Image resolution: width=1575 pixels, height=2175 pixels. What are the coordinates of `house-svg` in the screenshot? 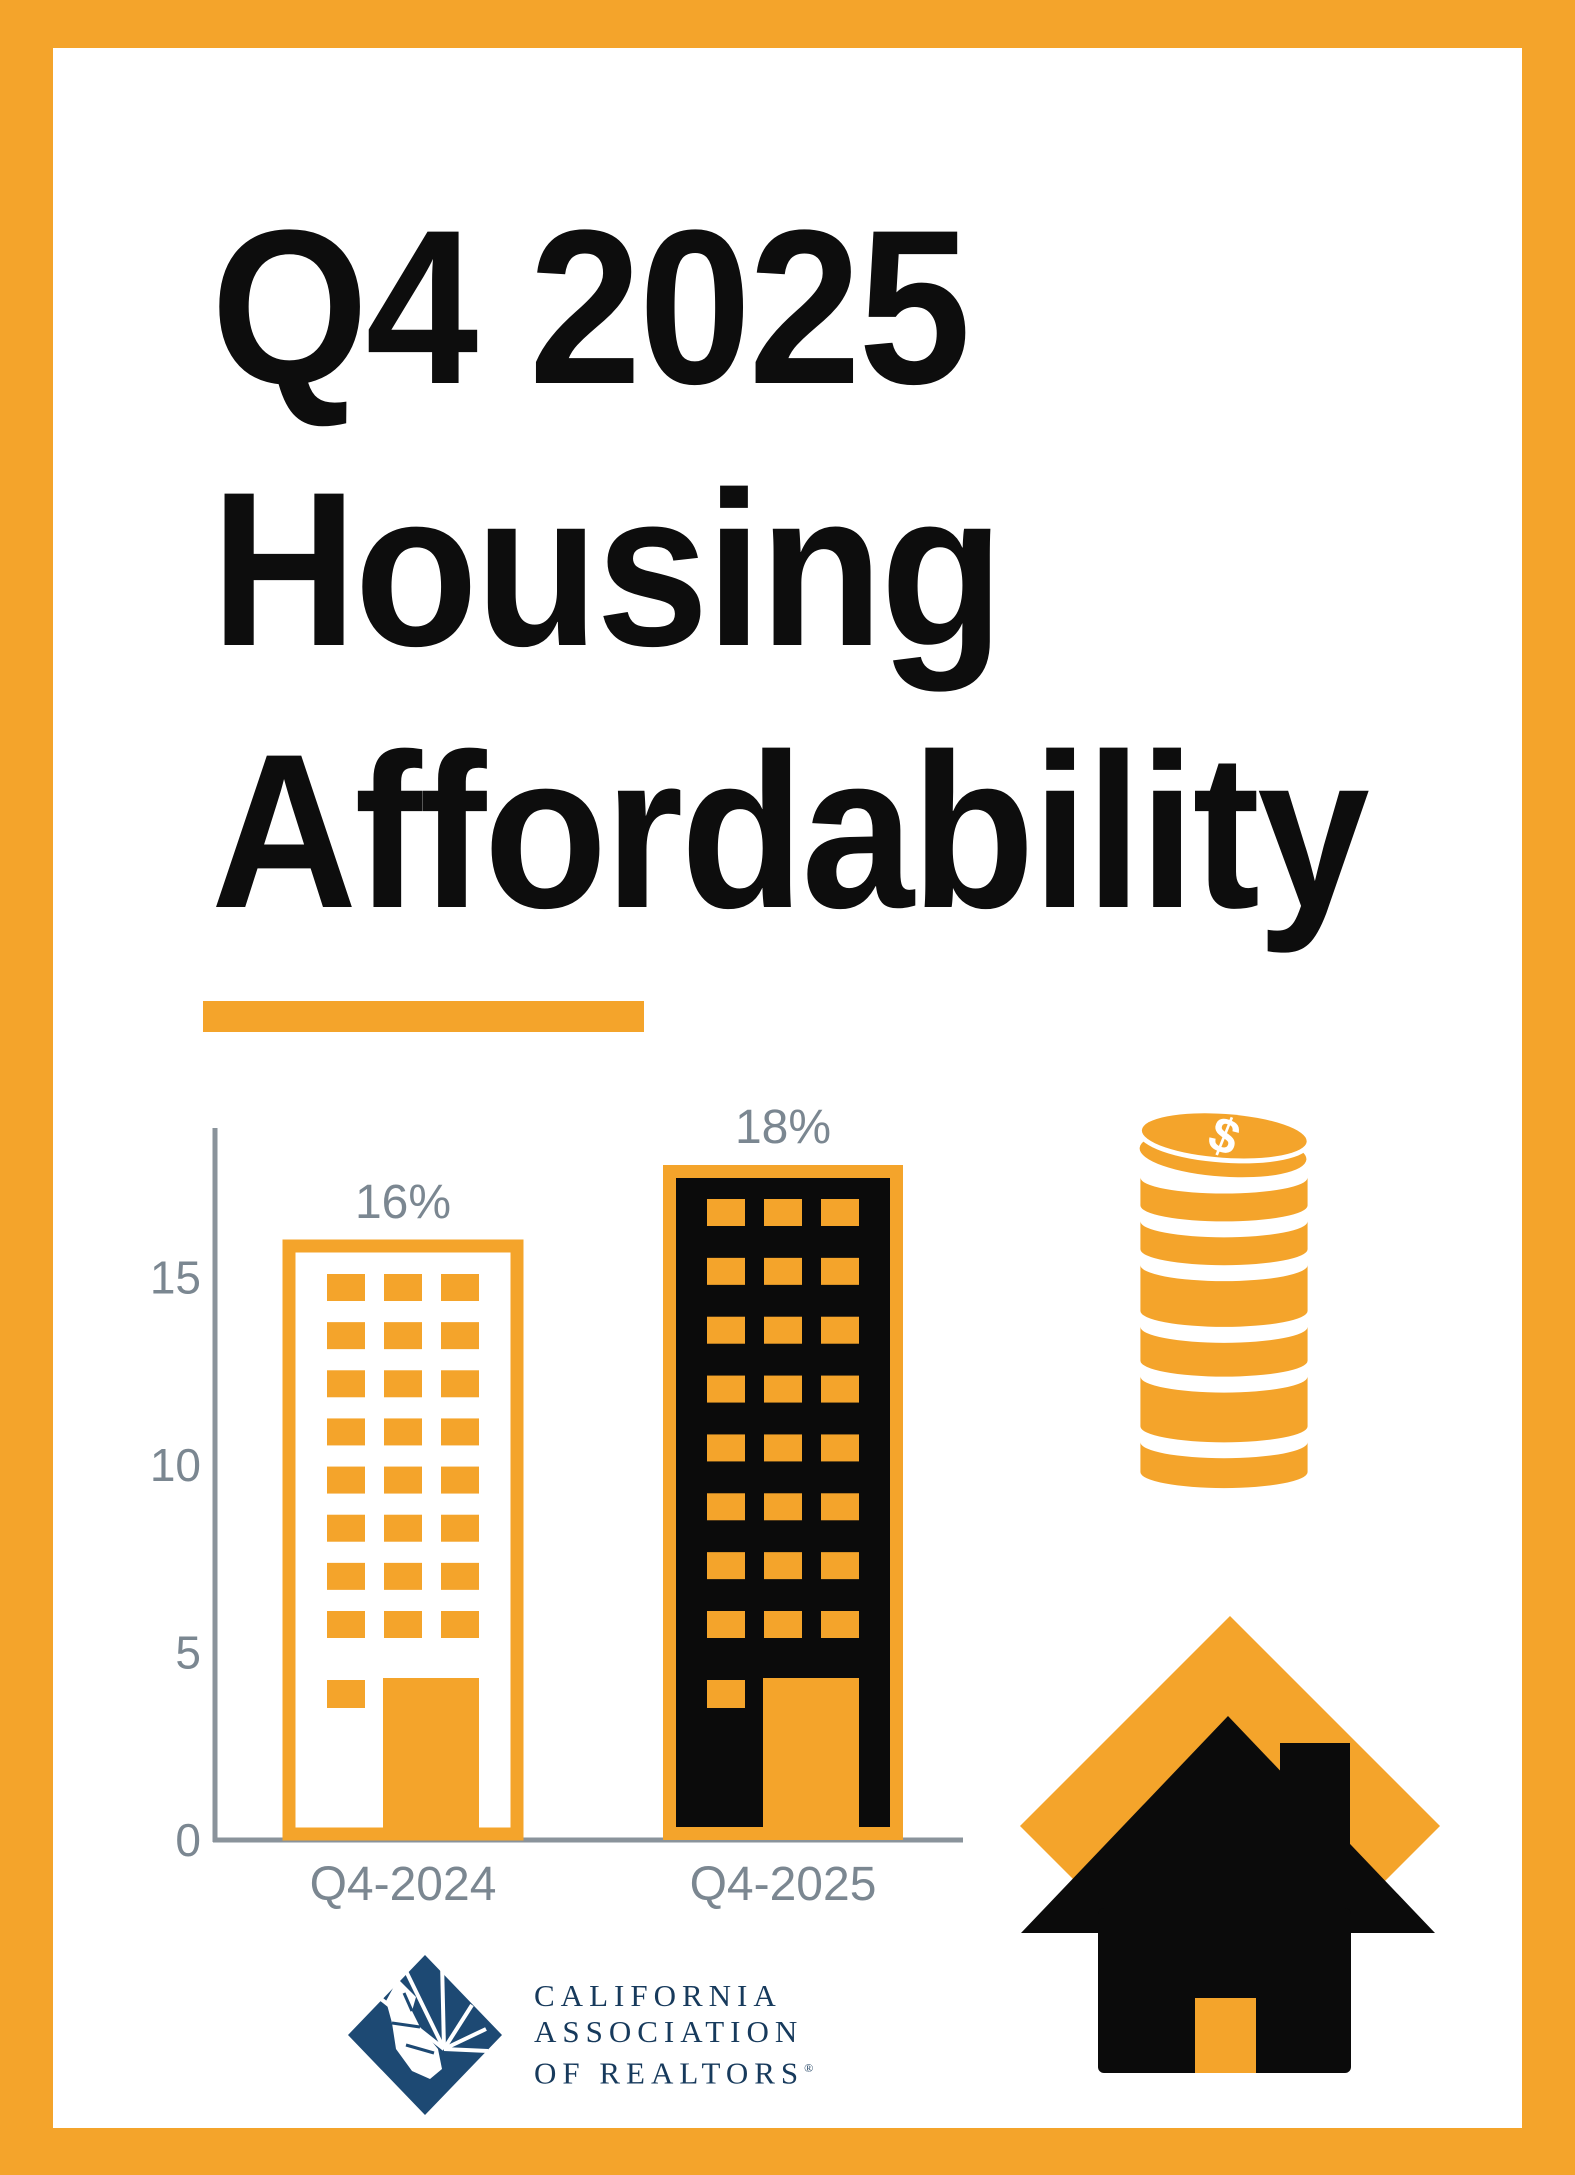 It's located at (1230, 1844).